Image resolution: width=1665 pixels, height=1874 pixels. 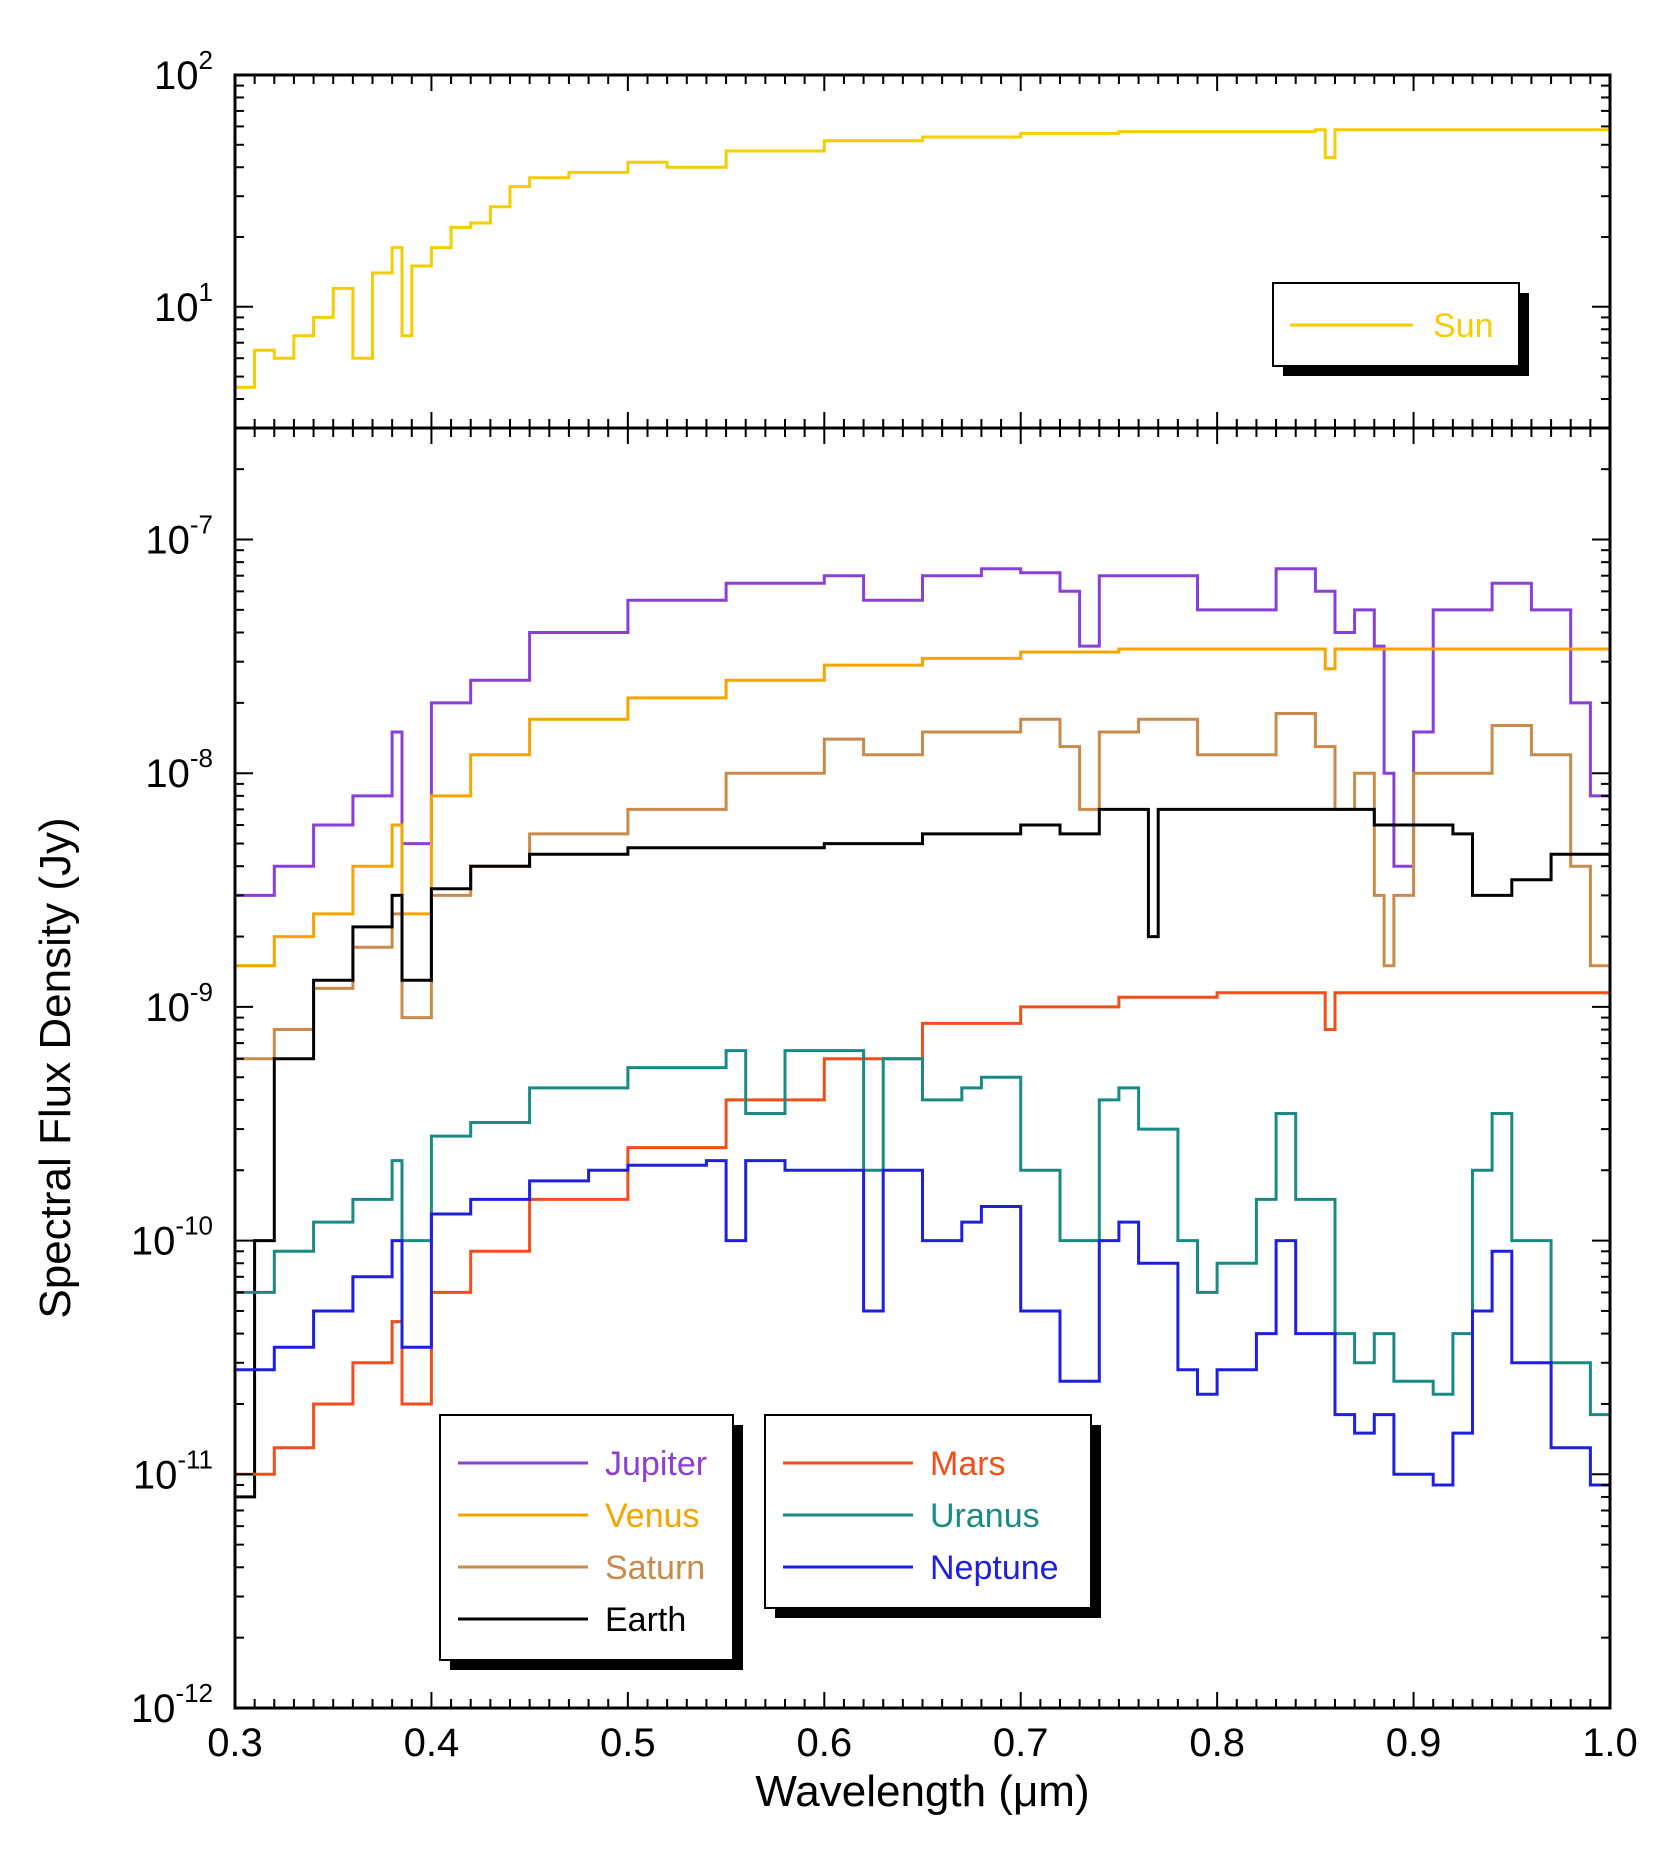 I want to click on x-tick-label: 0.3, so click(x=235, y=1743).